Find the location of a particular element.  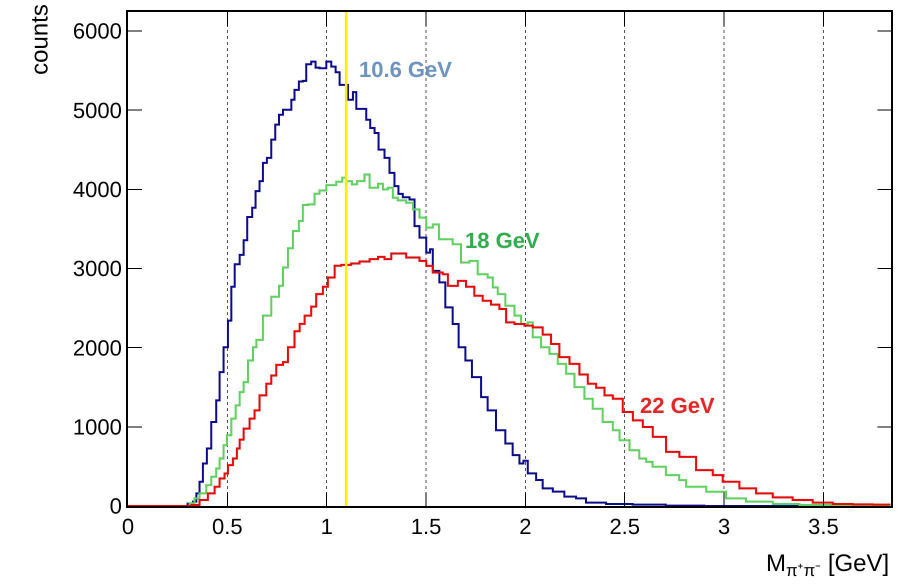

series-label: 10.6 GeV is located at coordinates (405, 69).